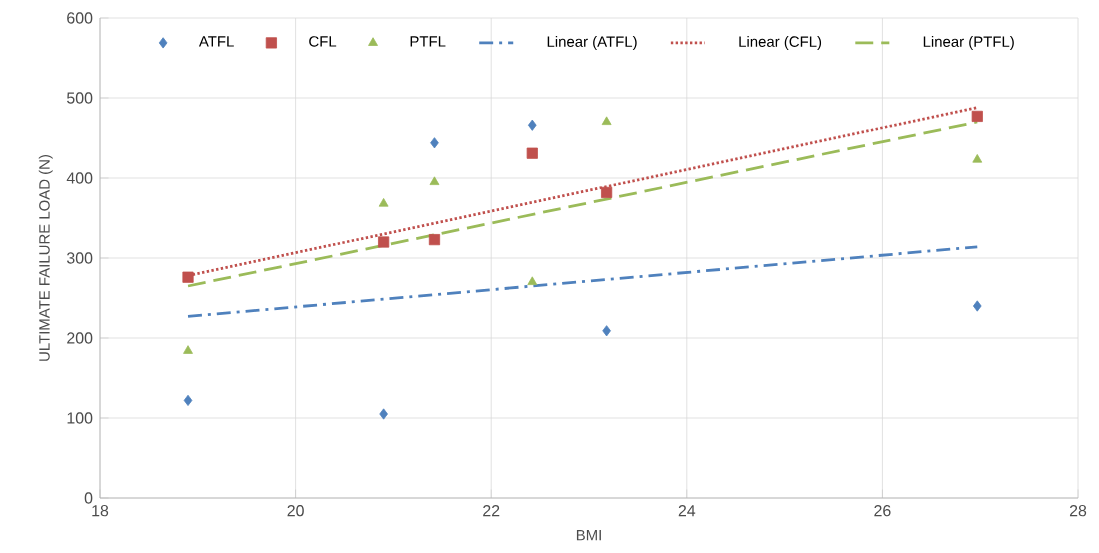 This screenshot has width=1099, height=553. What do you see at coordinates (79, 178) in the screenshot?
I see `y-tick-label: 400` at bounding box center [79, 178].